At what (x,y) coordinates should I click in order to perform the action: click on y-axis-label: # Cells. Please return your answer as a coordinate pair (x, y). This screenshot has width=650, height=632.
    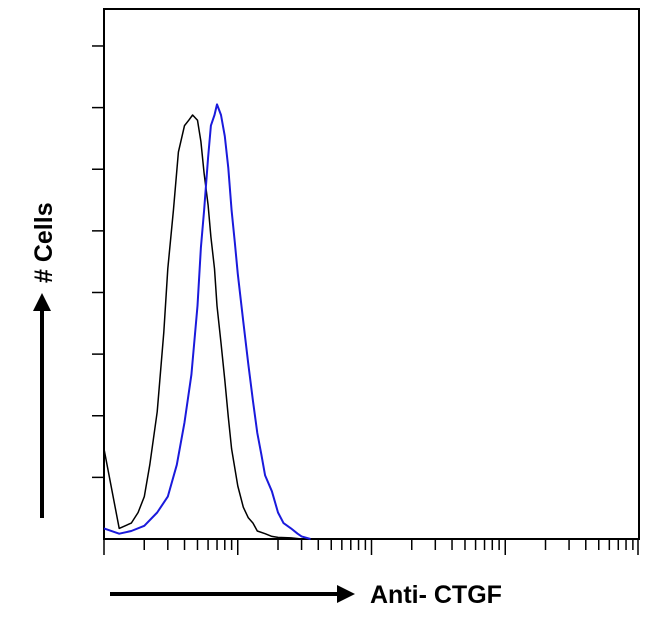
    Looking at the image, I should click on (44, 242).